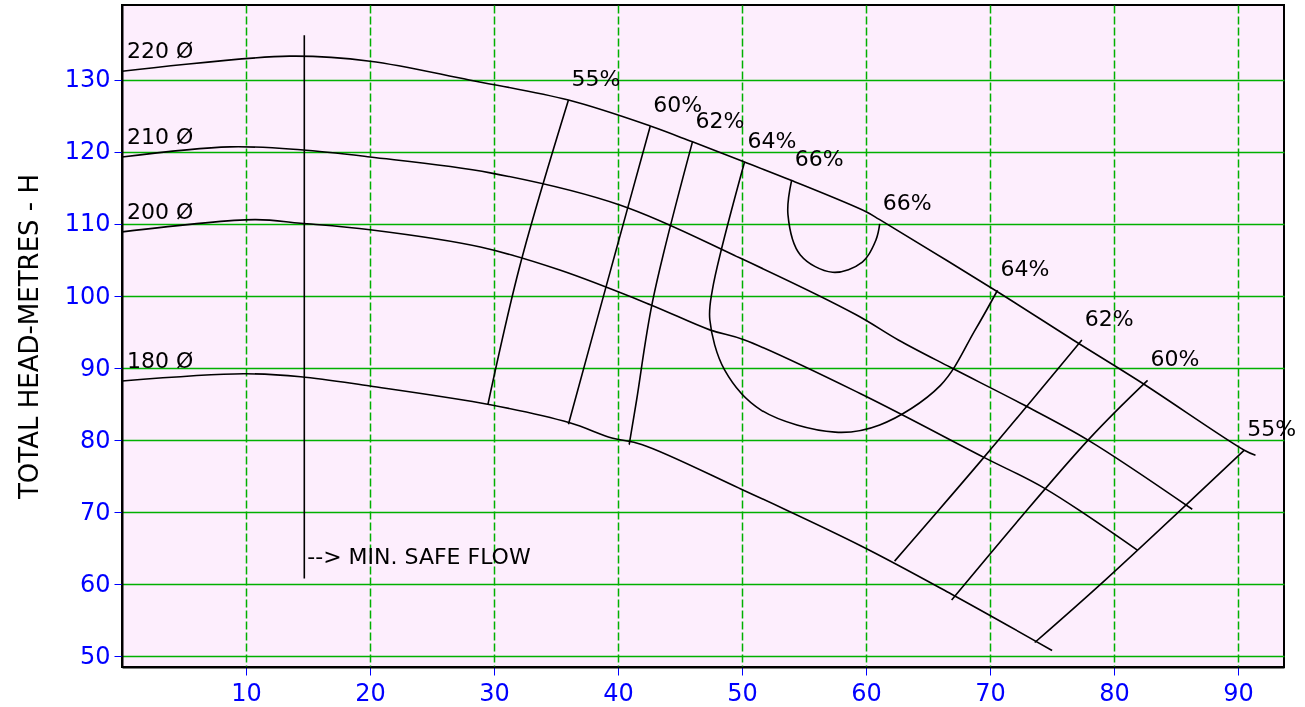  Describe the element at coordinates (1114, 692) in the screenshot. I see `x-tick-label: 80` at that location.